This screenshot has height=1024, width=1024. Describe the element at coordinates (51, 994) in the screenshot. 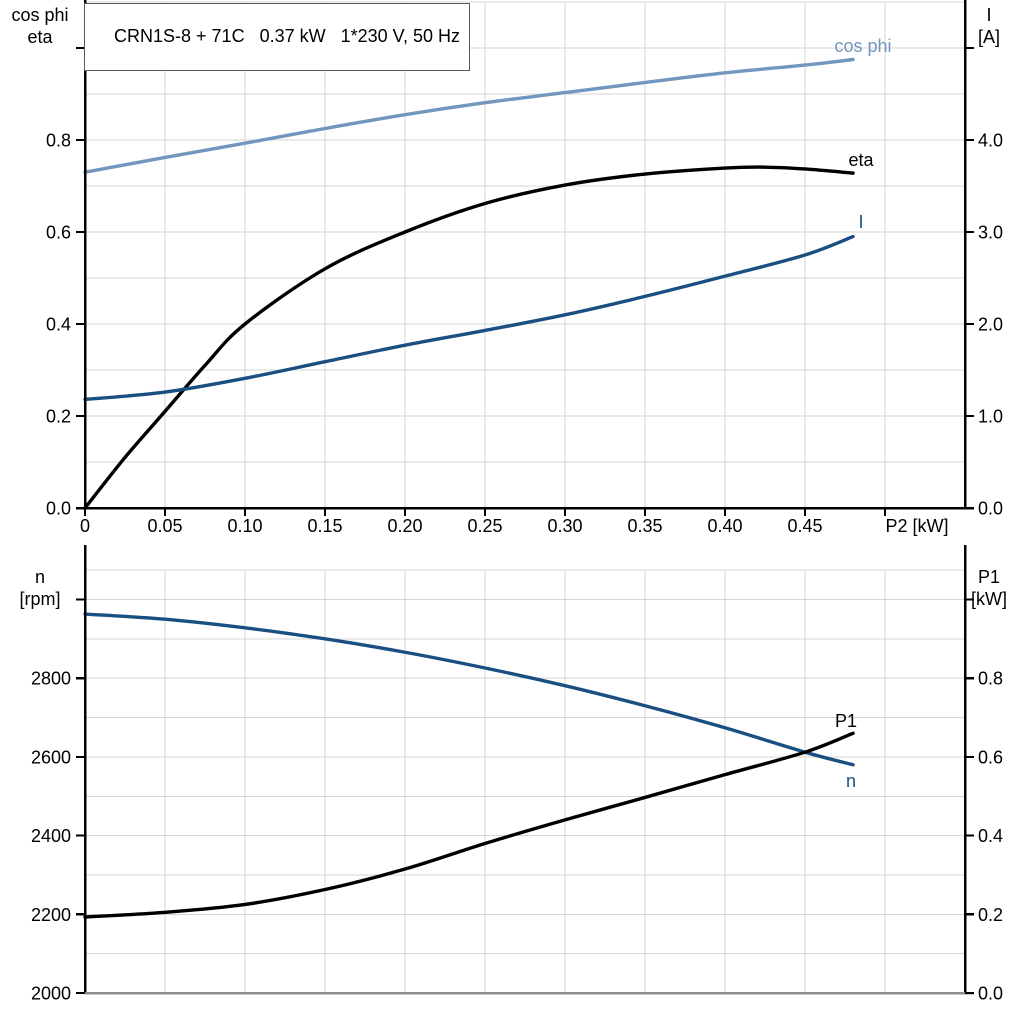

I see `speed-power-curves-left-tick-label: 2000` at that location.